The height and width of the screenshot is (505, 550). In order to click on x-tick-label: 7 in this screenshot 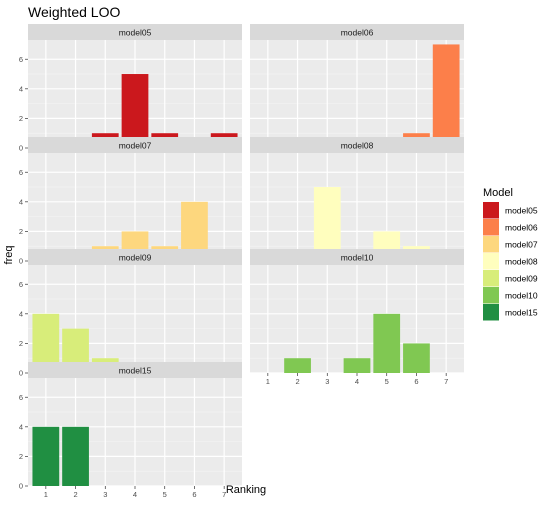, I will do `click(446, 381)`.